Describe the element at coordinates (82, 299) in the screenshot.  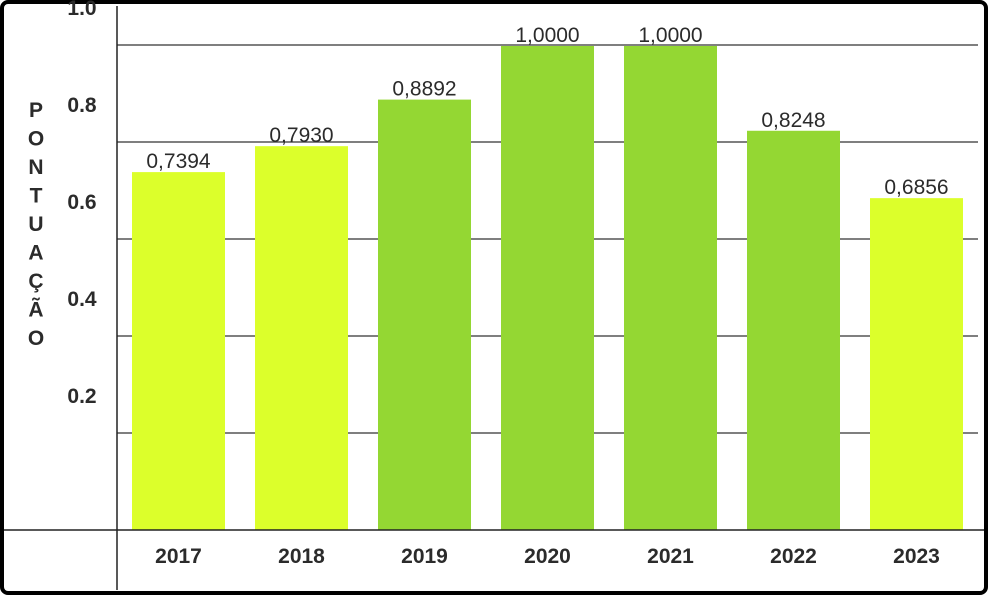
I see `y-tick-label: 0.4` at that location.